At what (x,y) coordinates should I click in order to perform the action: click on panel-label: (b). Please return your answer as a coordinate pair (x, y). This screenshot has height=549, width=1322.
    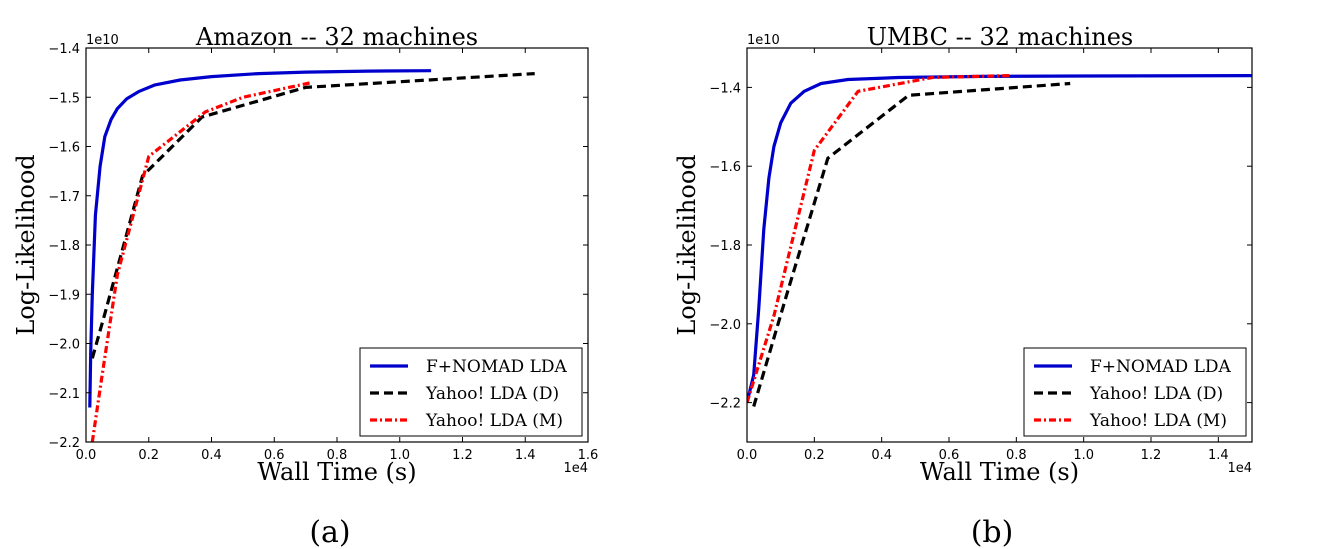
    Looking at the image, I should click on (992, 532).